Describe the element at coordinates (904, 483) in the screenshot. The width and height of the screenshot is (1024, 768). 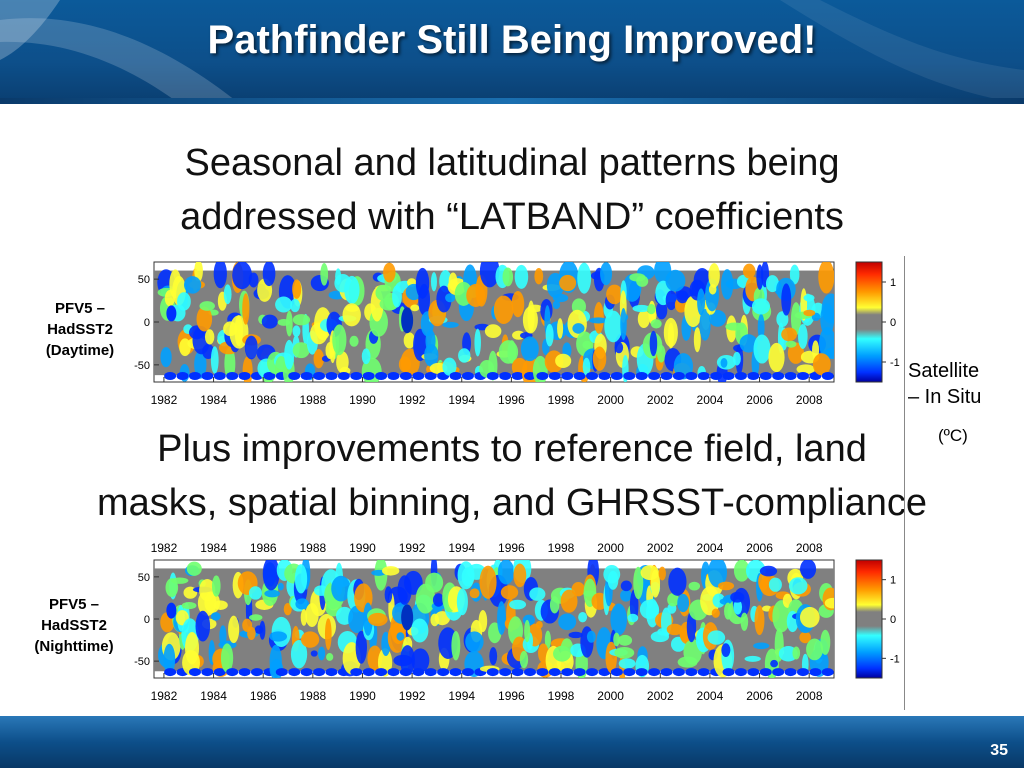
I see `vertical-divider` at that location.